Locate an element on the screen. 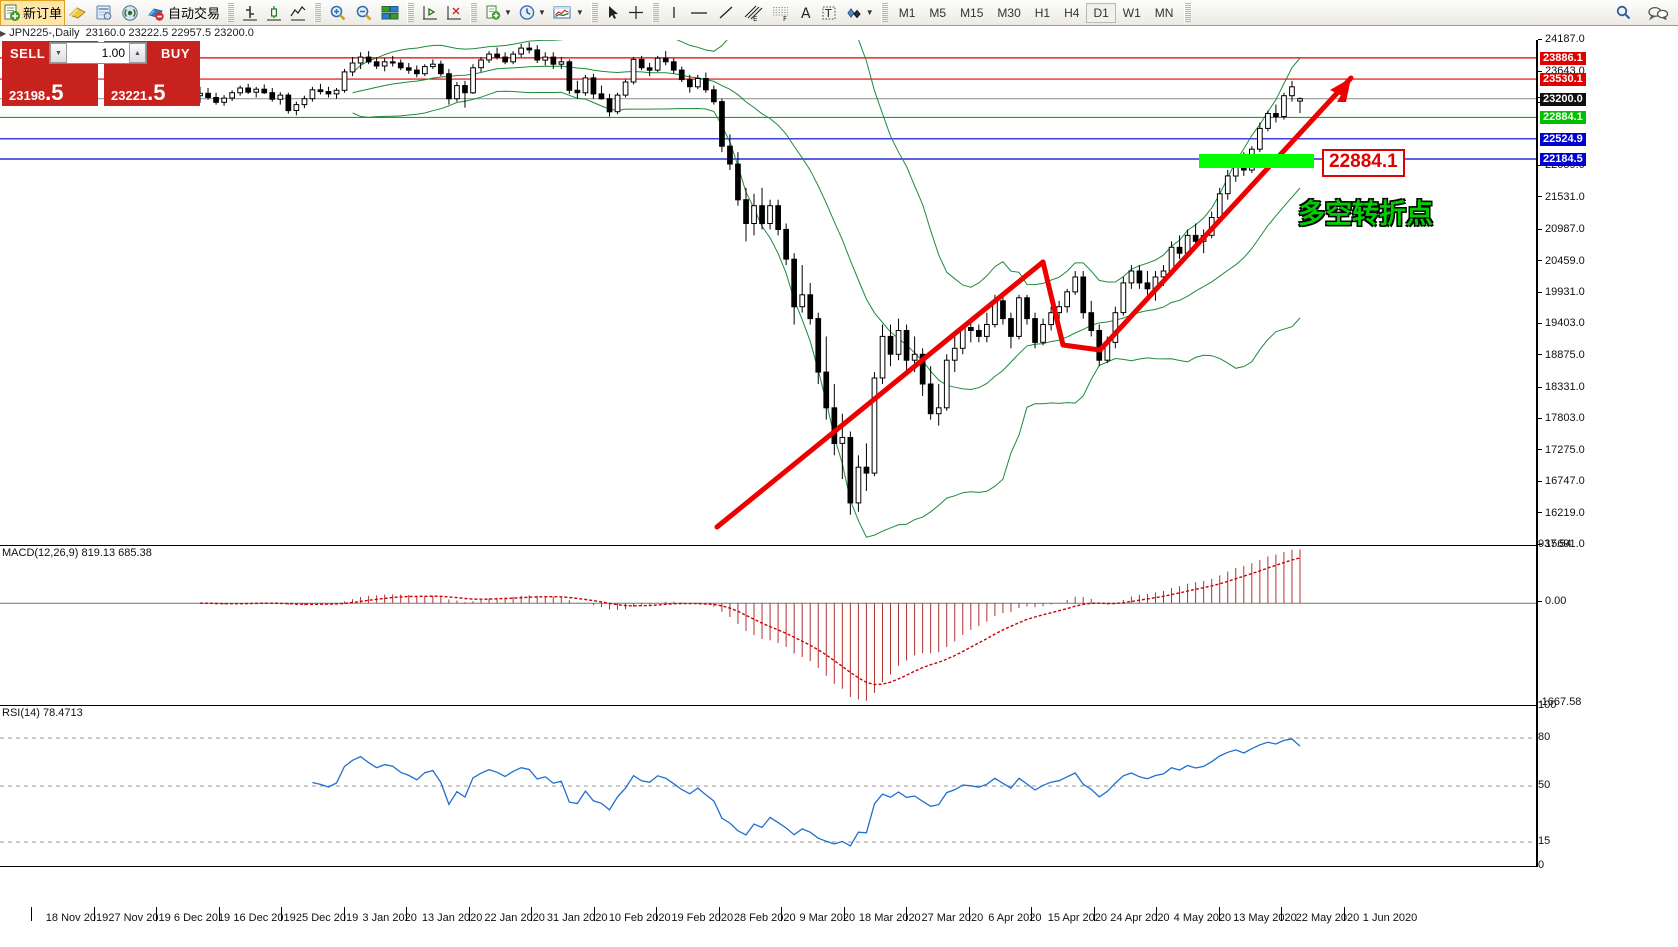 The width and height of the screenshot is (1678, 947). cursor-button is located at coordinates (613, 13).